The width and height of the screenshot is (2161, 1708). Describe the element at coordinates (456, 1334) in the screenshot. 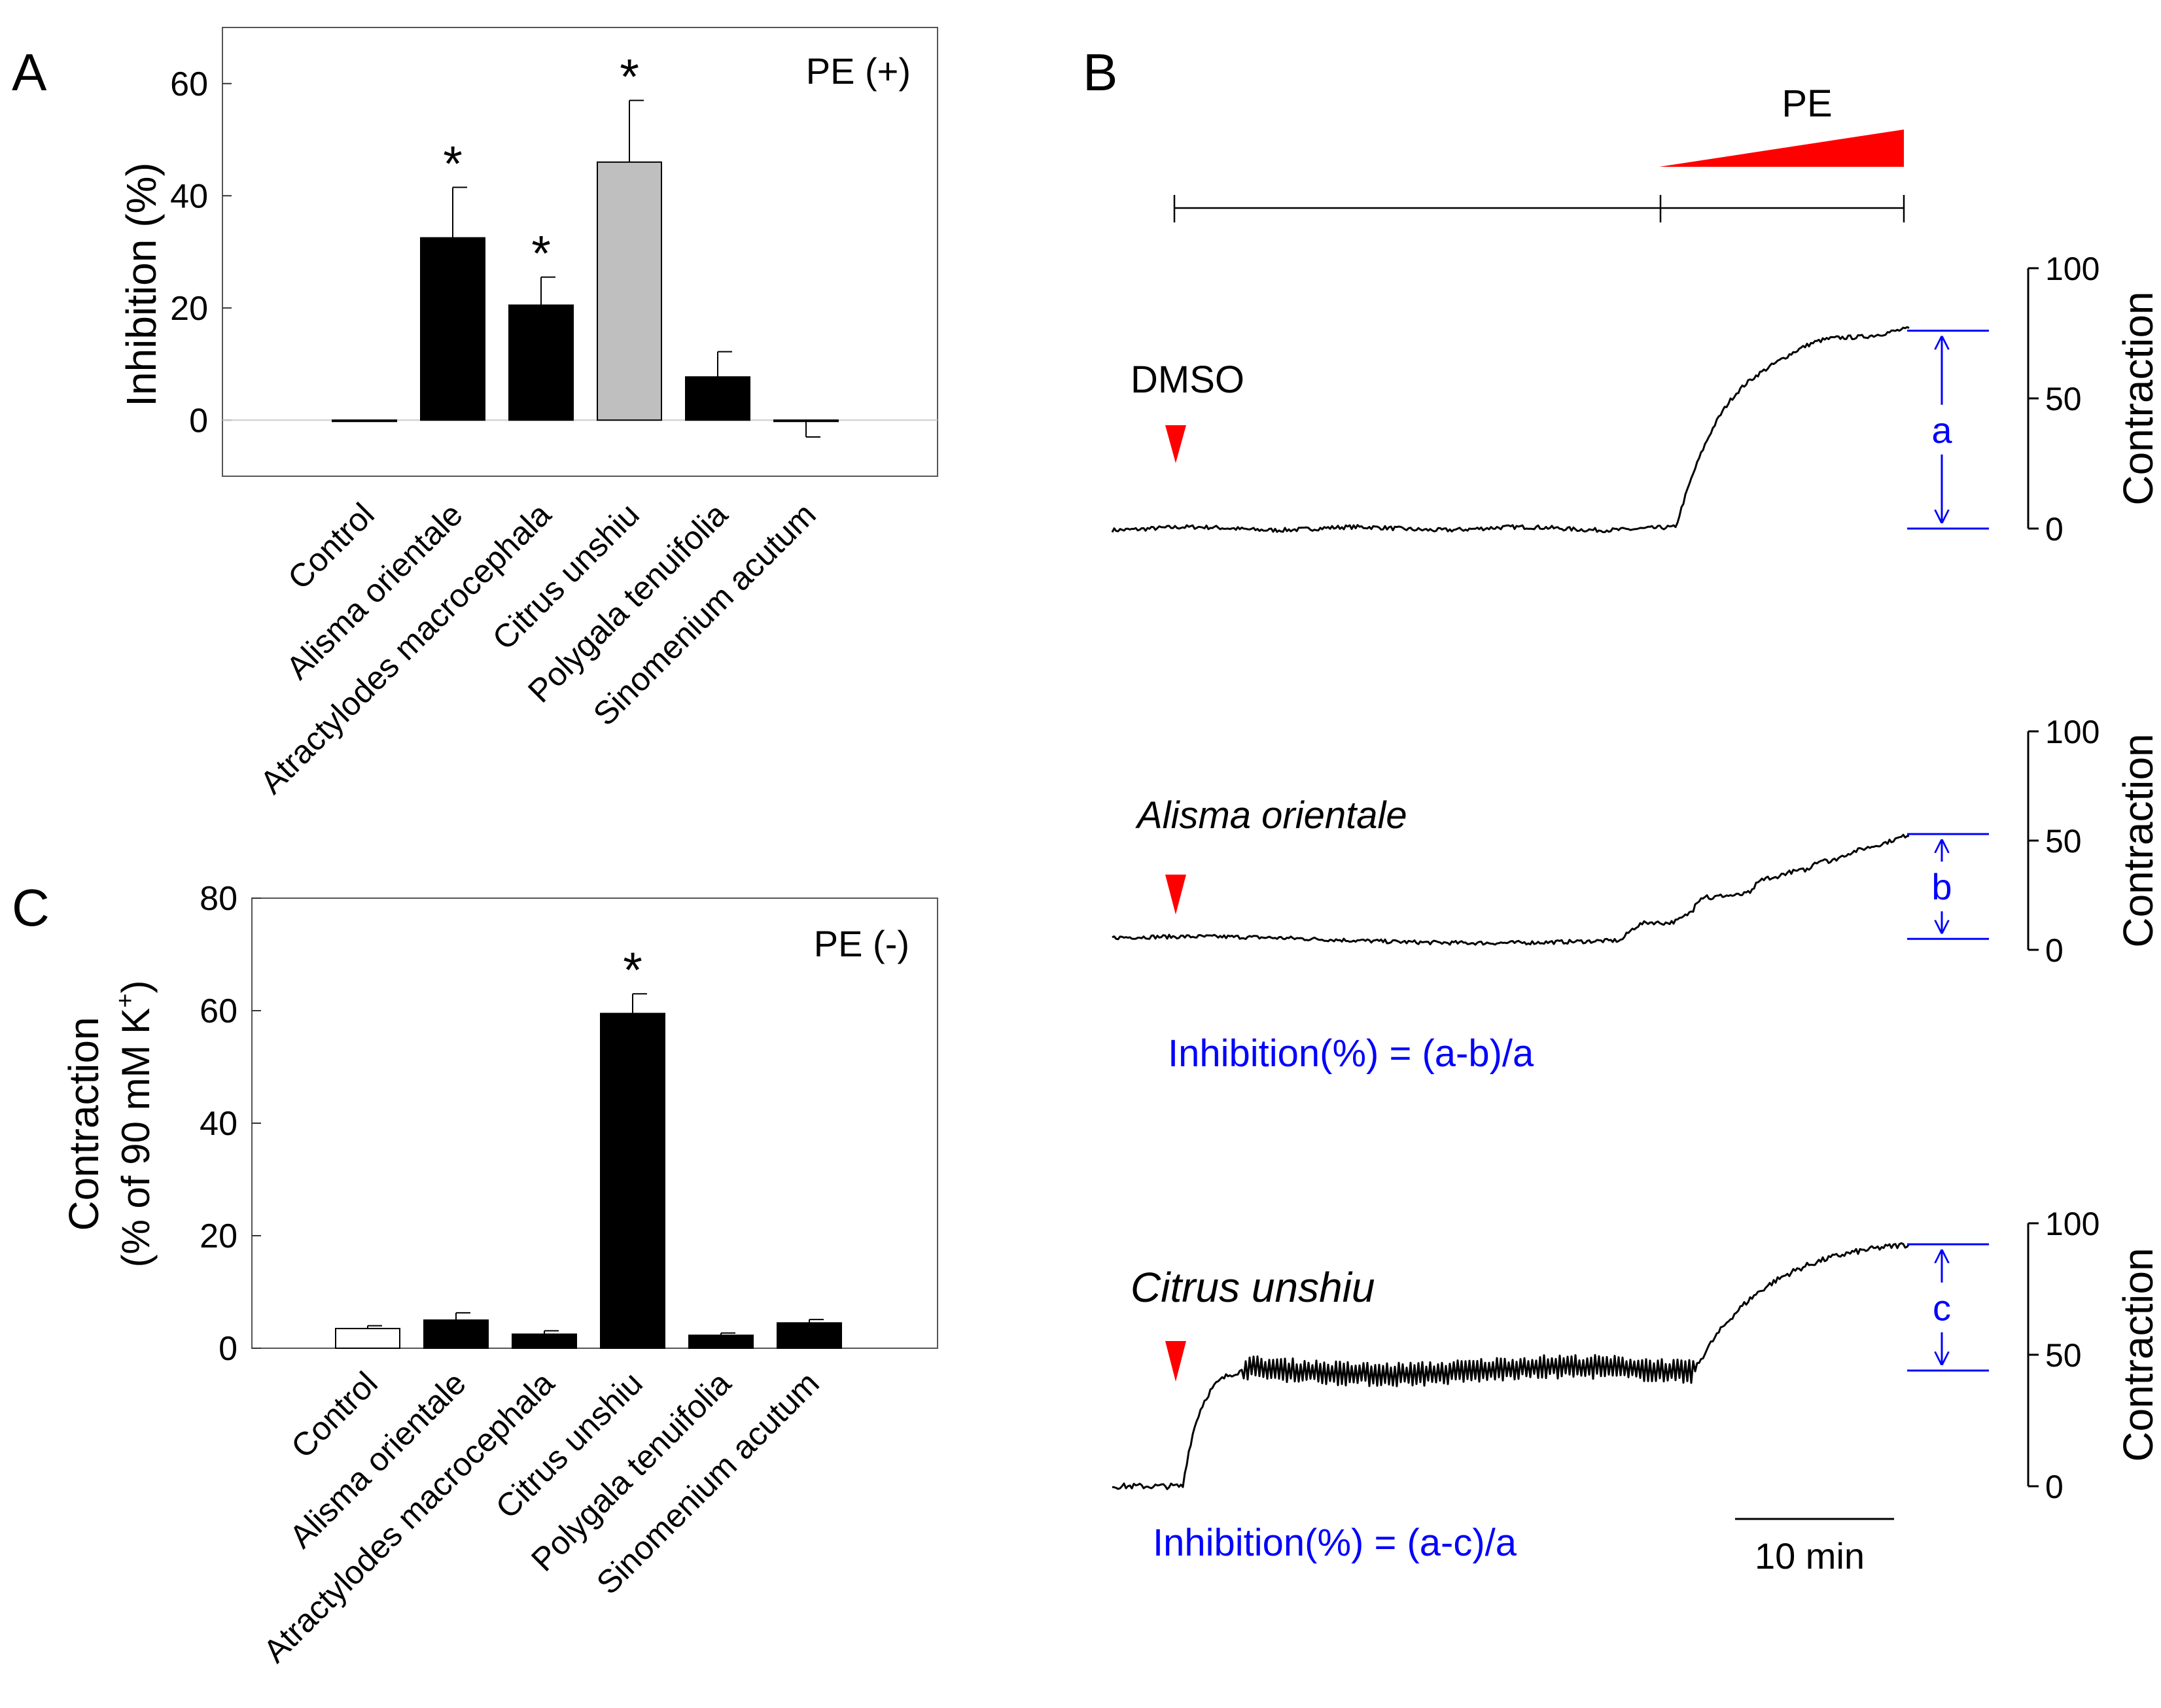

I see `panel-c-bar-alisma-orientale` at that location.